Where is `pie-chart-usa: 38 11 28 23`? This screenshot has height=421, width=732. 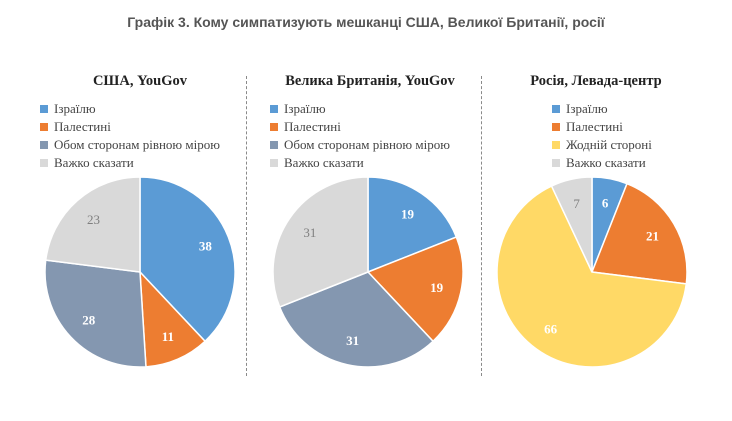 pie-chart-usa: 38 11 28 23 is located at coordinates (140, 272).